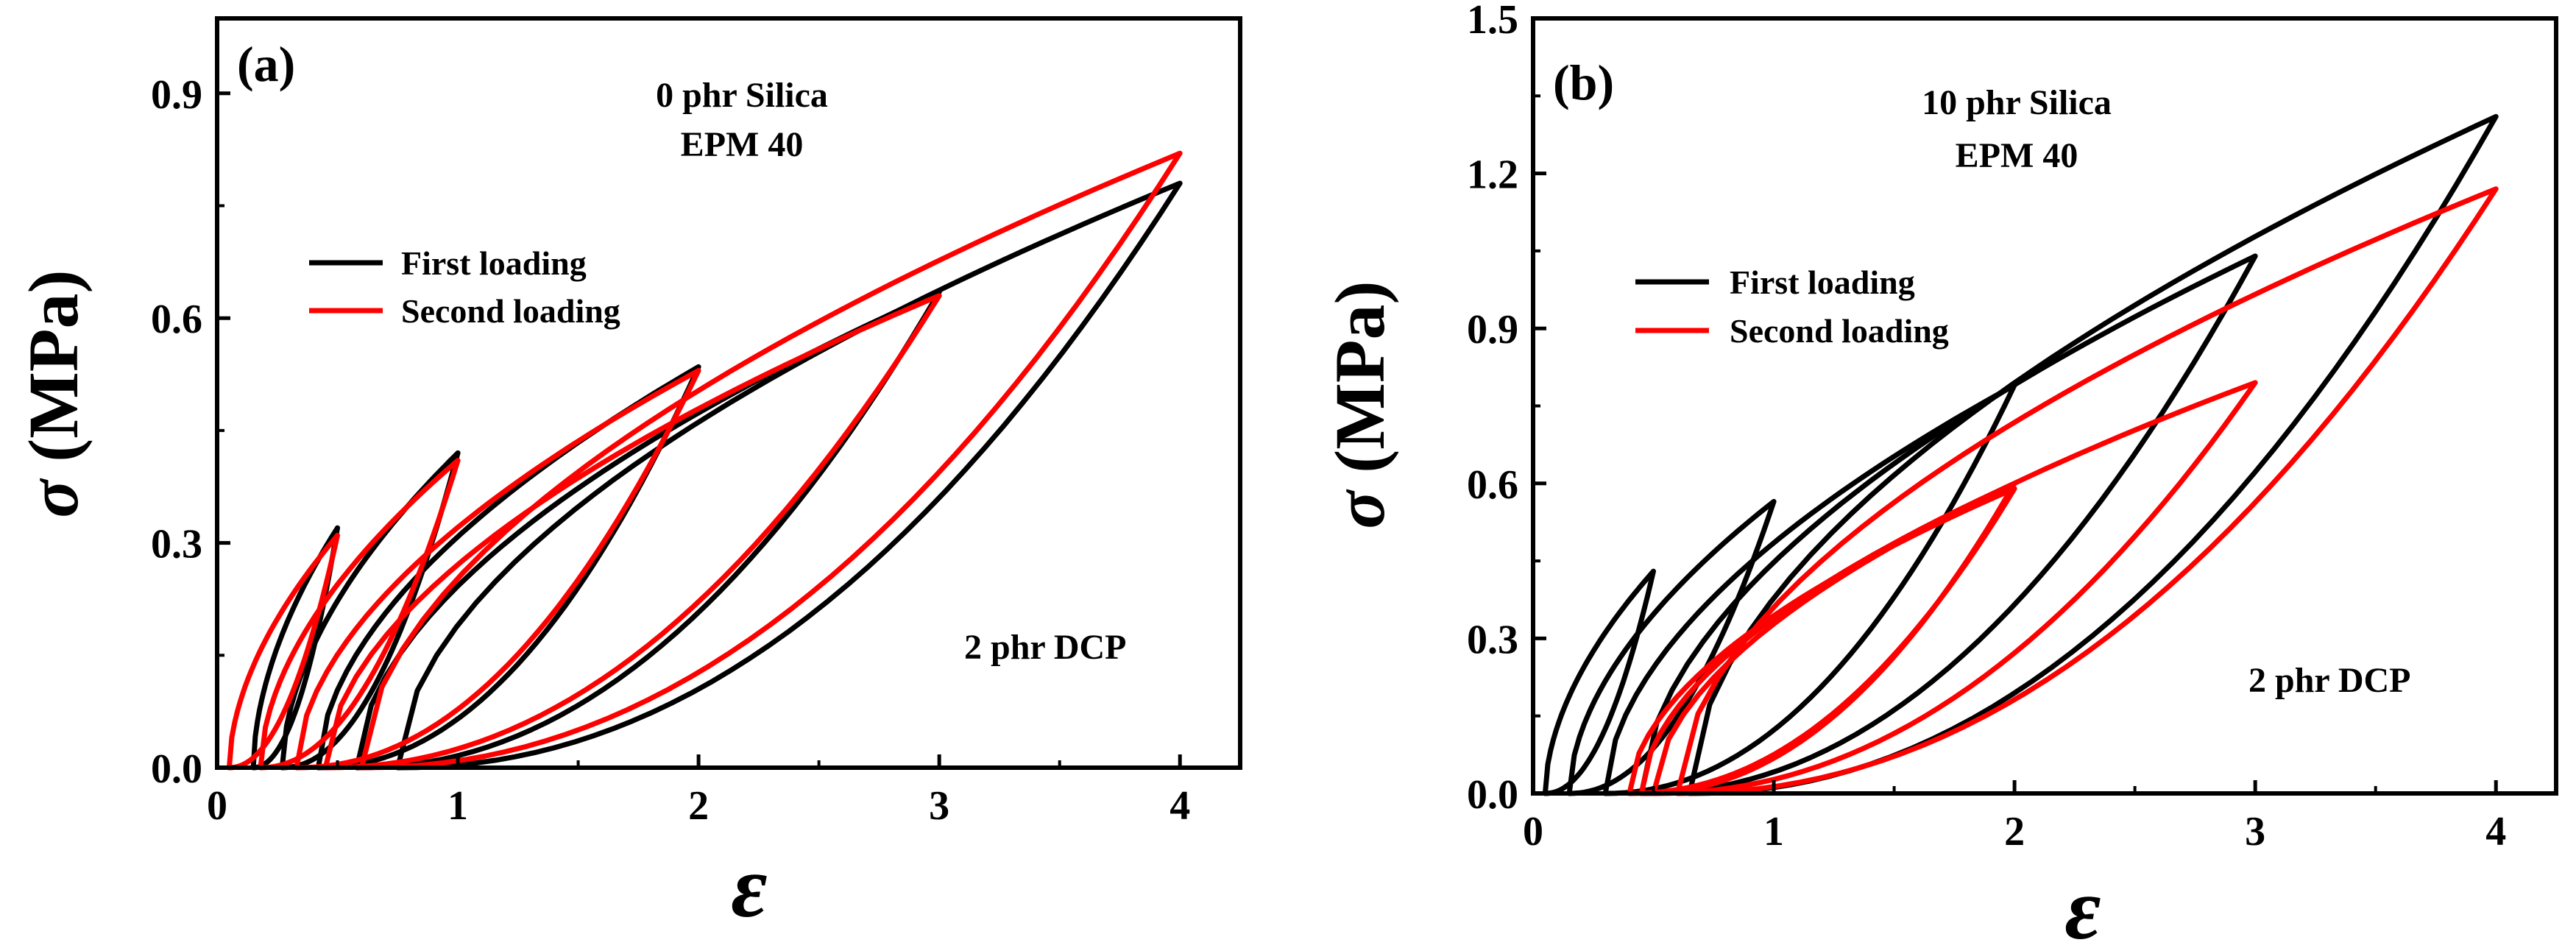 This screenshot has height=948, width=2576. What do you see at coordinates (176, 319) in the screenshot?
I see `y-tick-label-a: 0.6` at bounding box center [176, 319].